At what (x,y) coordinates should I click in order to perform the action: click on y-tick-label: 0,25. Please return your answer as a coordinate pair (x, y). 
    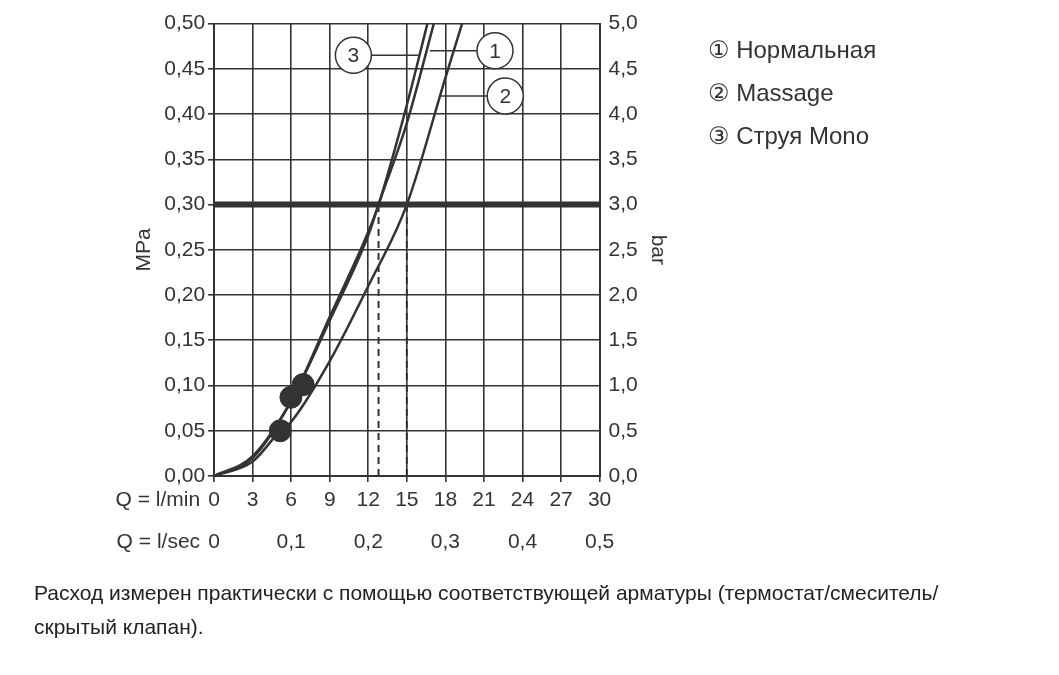
    Looking at the image, I should click on (185, 248).